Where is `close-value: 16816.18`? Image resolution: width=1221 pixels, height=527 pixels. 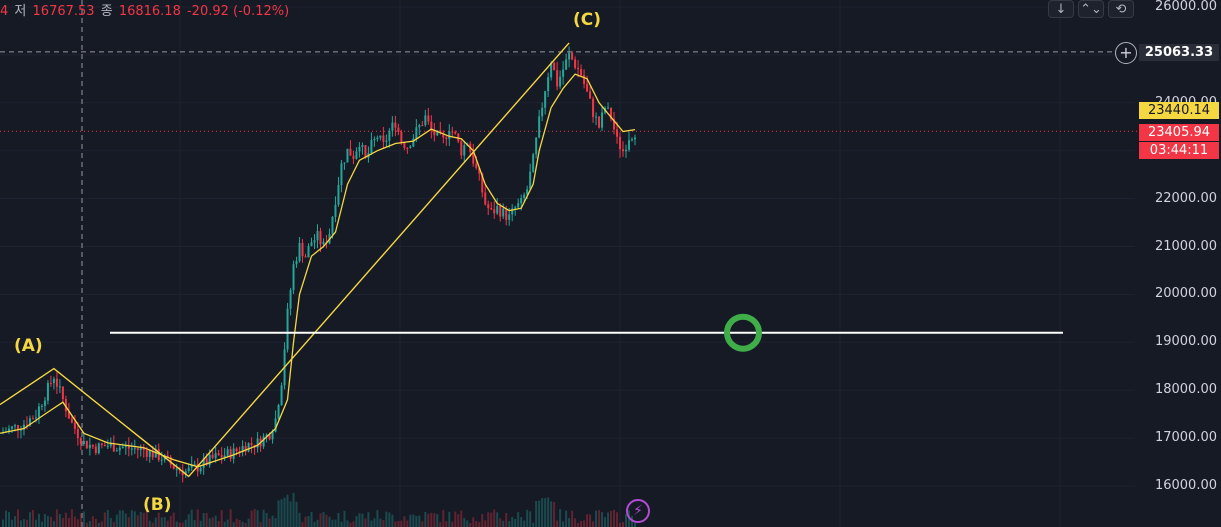 close-value: 16816.18 is located at coordinates (149, 11).